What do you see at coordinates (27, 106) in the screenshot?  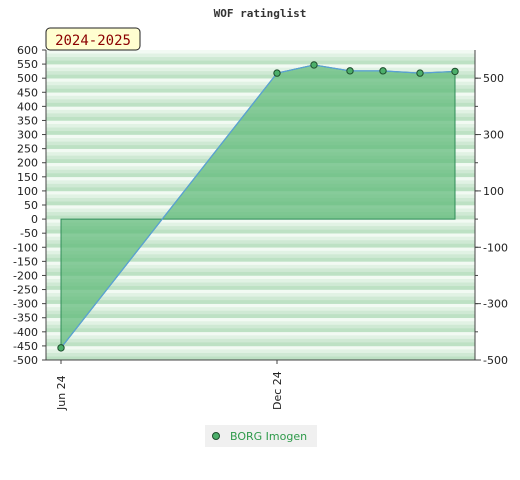 I see `left-tick-label: 400` at bounding box center [27, 106].